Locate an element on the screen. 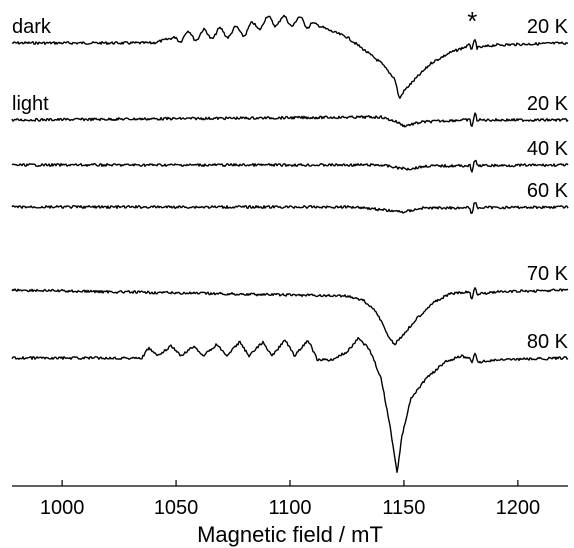 This screenshot has height=548, width=574. x-tick-label: 1200 is located at coordinates (518, 508).